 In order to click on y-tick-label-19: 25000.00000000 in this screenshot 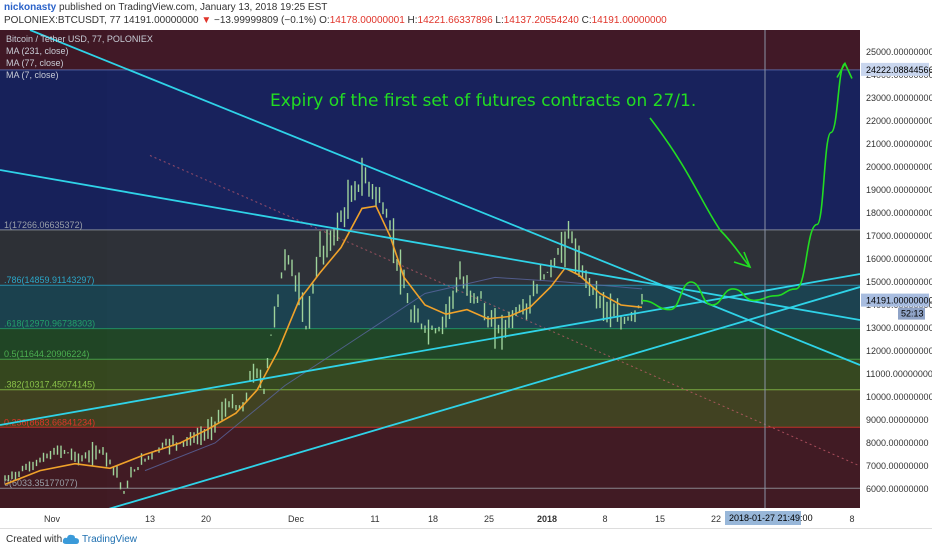, I will do `click(899, 52)`.